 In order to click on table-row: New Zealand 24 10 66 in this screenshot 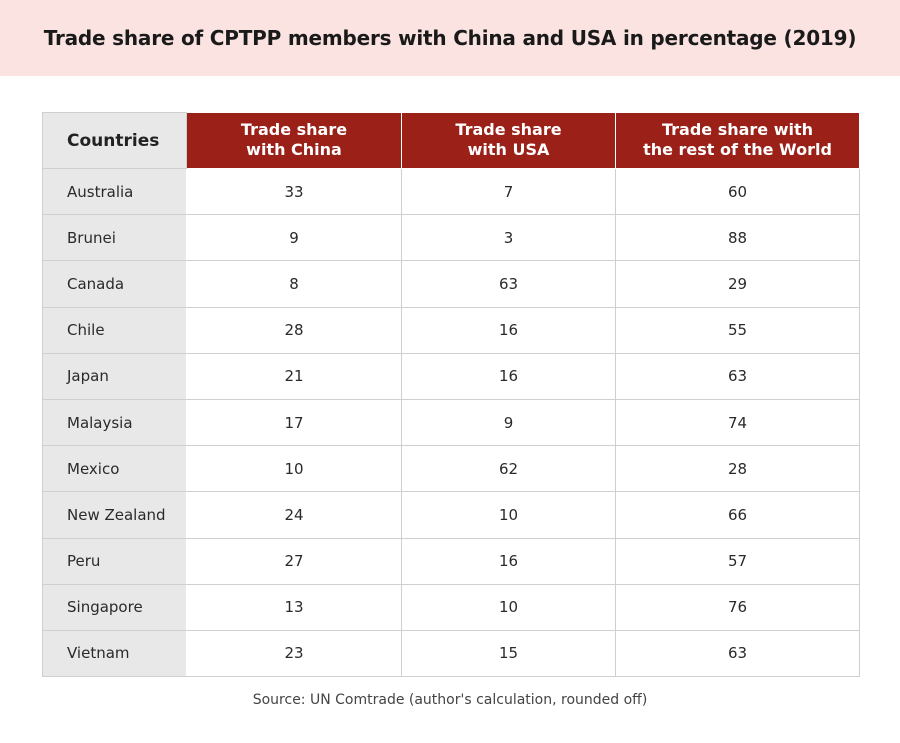, I will do `click(451, 515)`.